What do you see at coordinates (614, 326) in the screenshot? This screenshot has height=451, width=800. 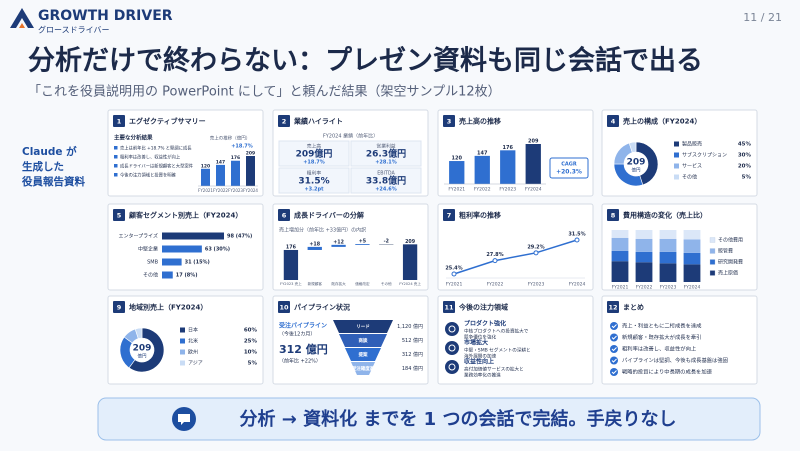 I see `check-icon` at bounding box center [614, 326].